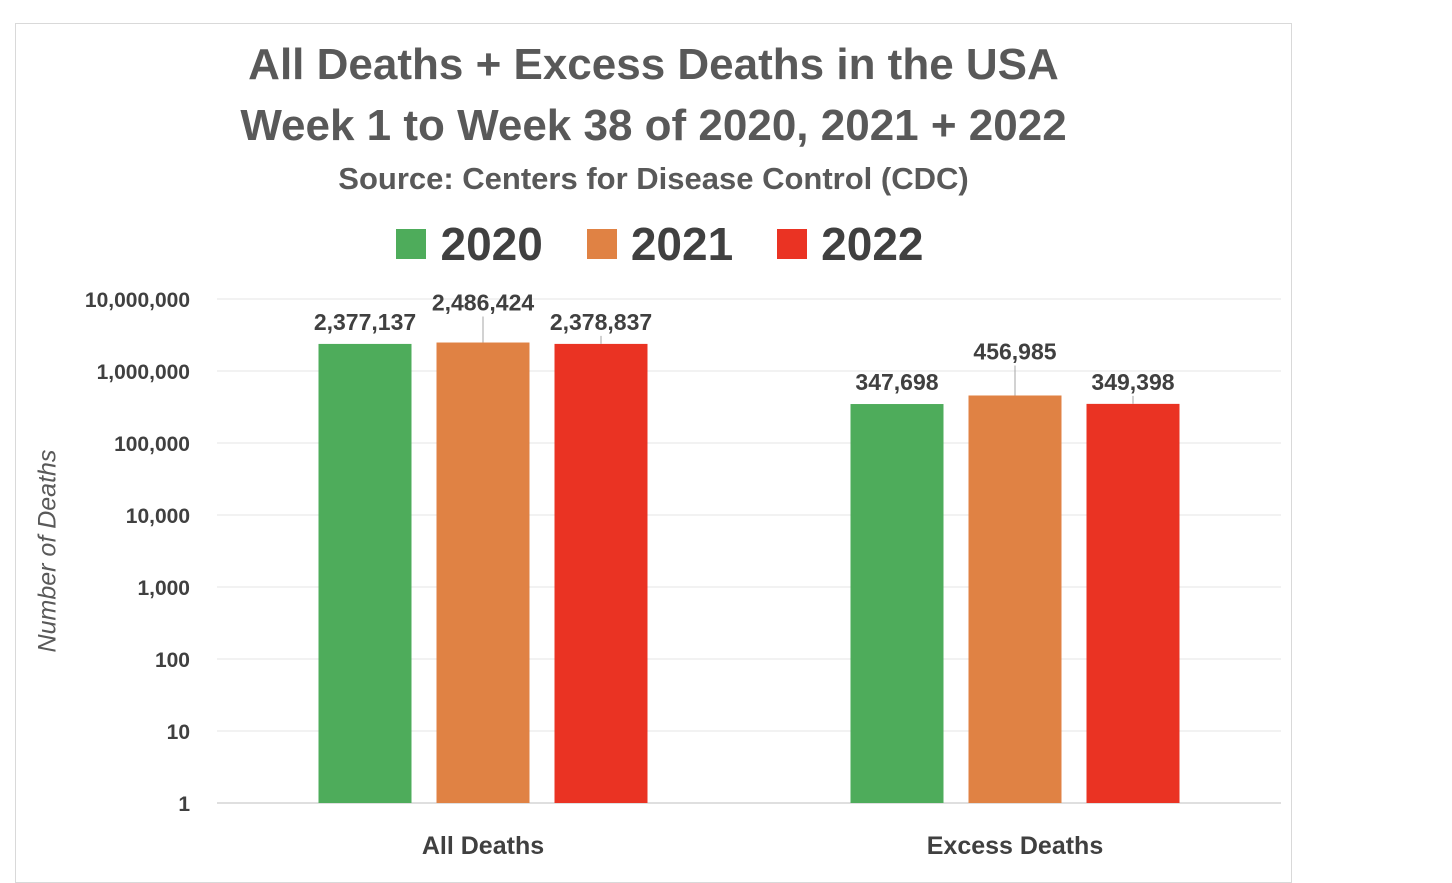  What do you see at coordinates (411, 244) in the screenshot?
I see `legend-swatch-2020` at bounding box center [411, 244].